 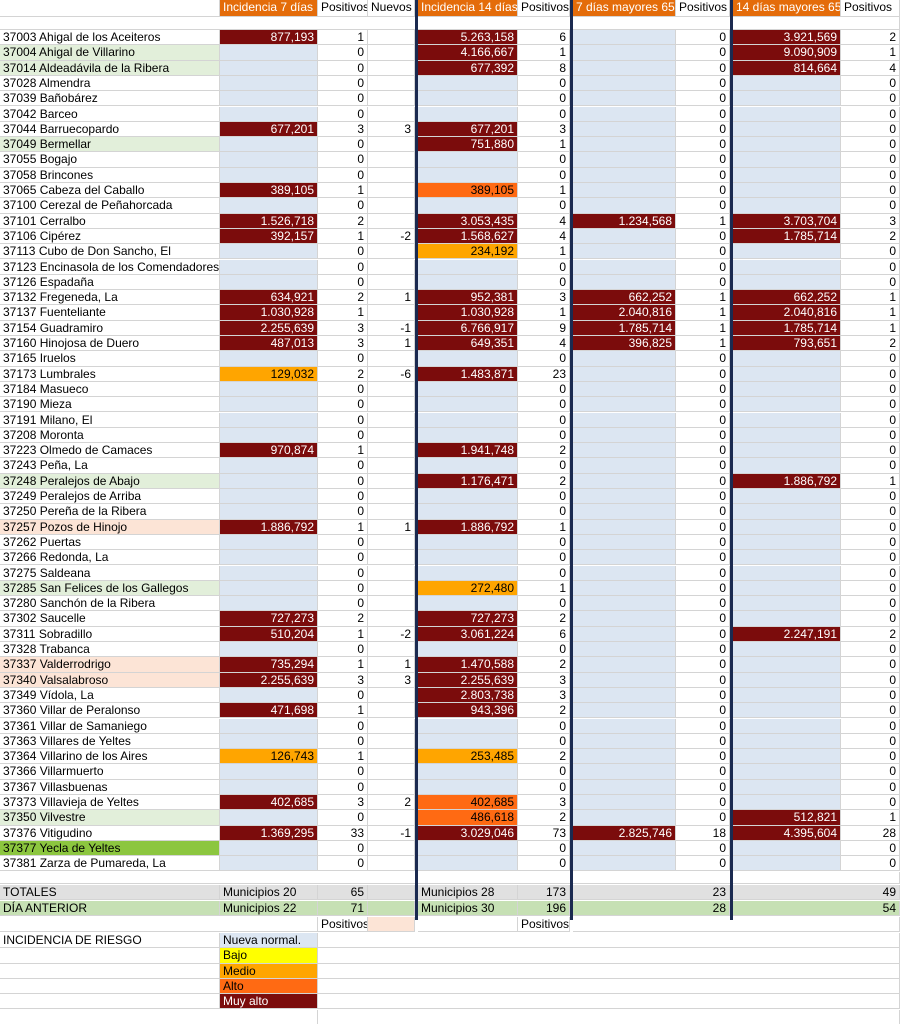 I want to click on municipality-name: 37101 Cerralbo, so click(x=110, y=221).